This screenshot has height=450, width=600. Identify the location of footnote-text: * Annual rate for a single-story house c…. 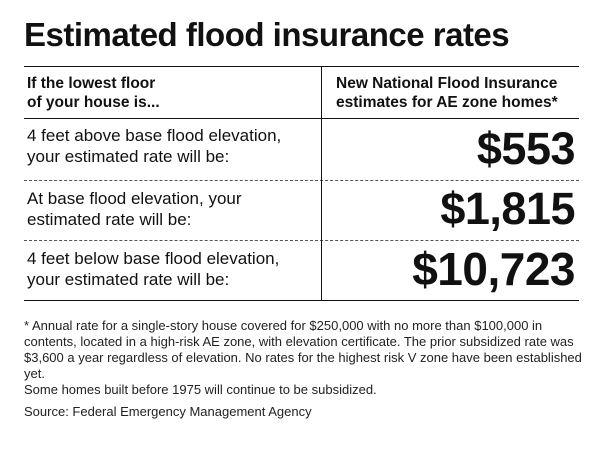
(303, 349).